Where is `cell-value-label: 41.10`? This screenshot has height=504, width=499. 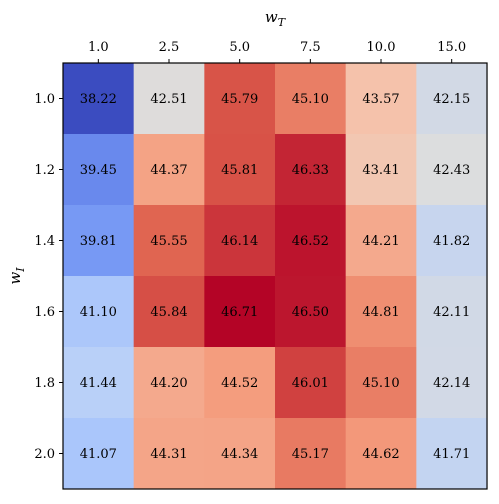 cell-value-label: 41.10 is located at coordinates (98, 312).